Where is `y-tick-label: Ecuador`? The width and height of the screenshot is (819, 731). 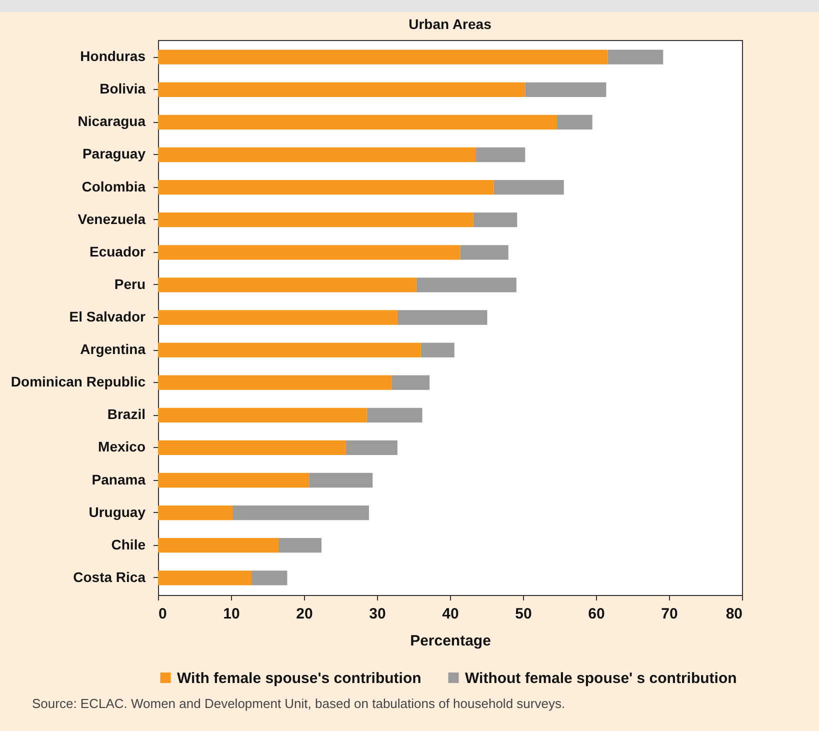
y-tick-label: Ecuador is located at coordinates (117, 251).